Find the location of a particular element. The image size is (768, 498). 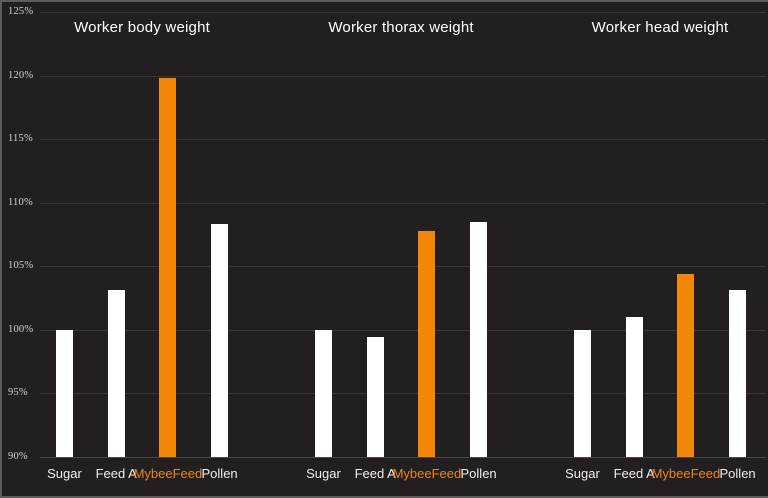

panel-title: Worker thorax weight is located at coordinates (401, 27).